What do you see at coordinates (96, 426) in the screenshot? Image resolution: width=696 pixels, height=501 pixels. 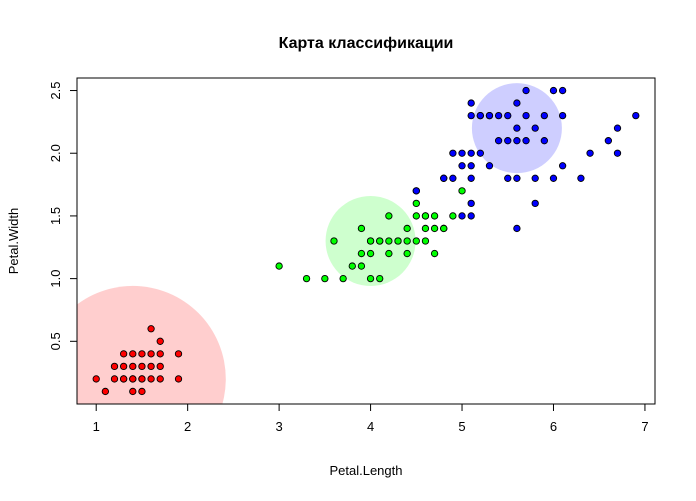 I see `x-tick-label: 1` at bounding box center [96, 426].